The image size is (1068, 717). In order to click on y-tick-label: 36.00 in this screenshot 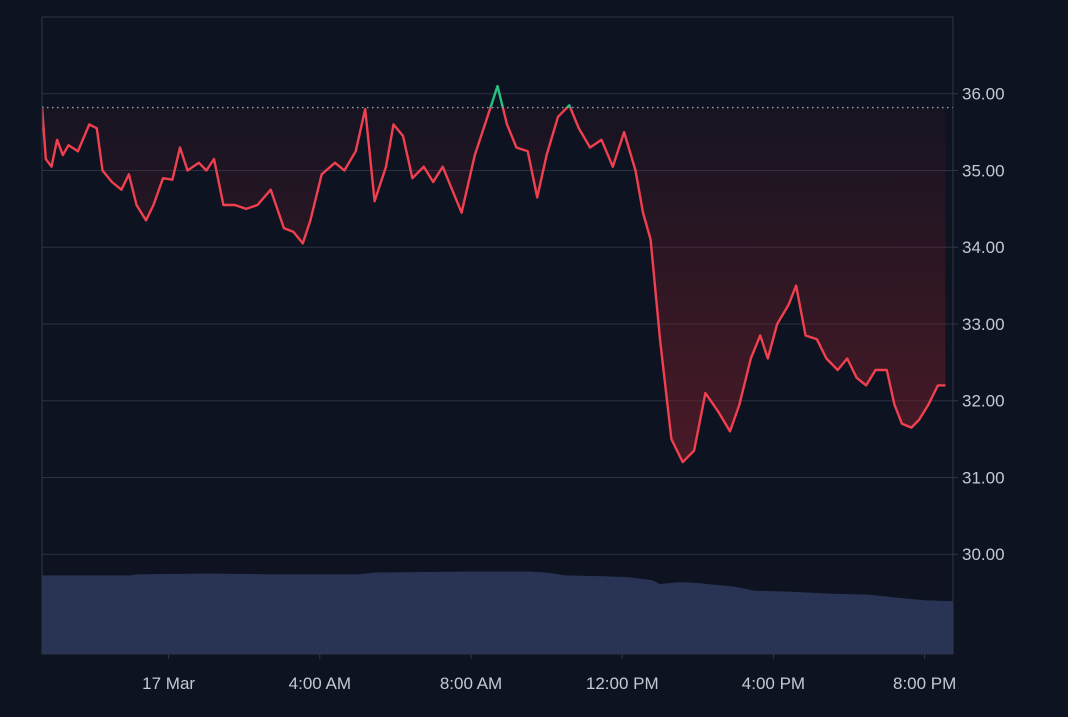, I will do `click(983, 94)`.